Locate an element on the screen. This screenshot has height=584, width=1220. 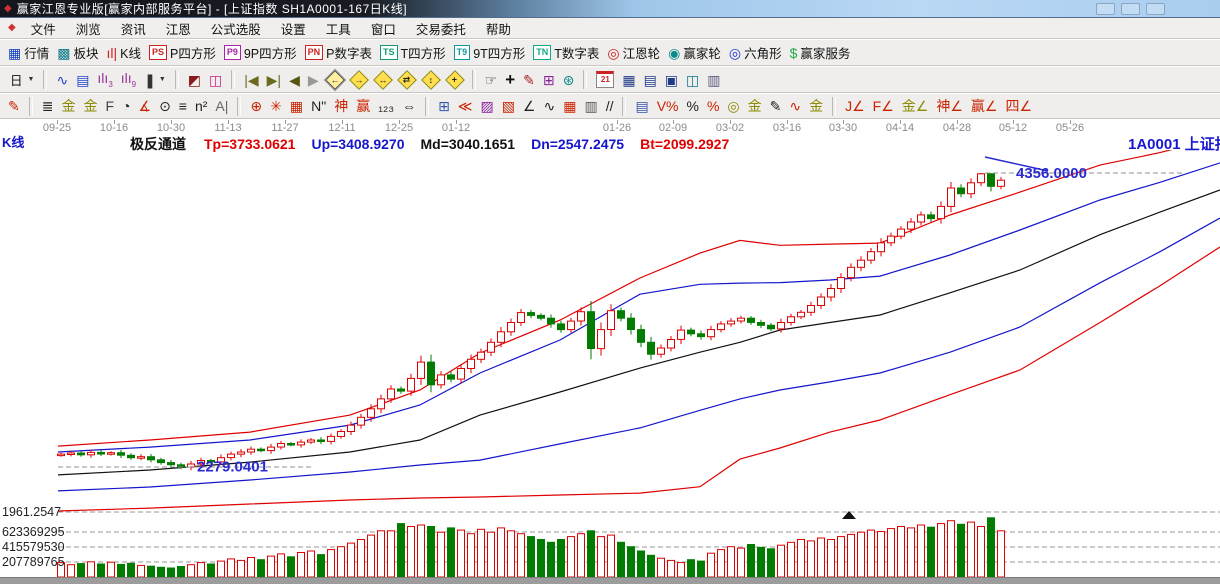
red-wave-ruler-icon: ∿ is located at coordinates (795, 106).